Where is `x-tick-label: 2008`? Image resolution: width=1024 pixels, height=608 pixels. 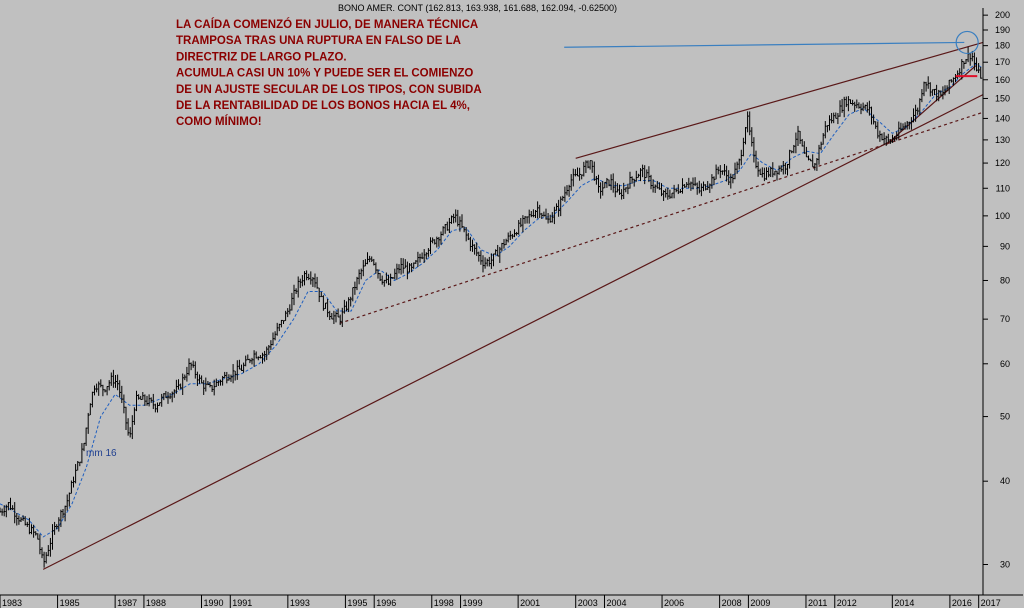
x-tick-label: 2008 is located at coordinates (732, 603).